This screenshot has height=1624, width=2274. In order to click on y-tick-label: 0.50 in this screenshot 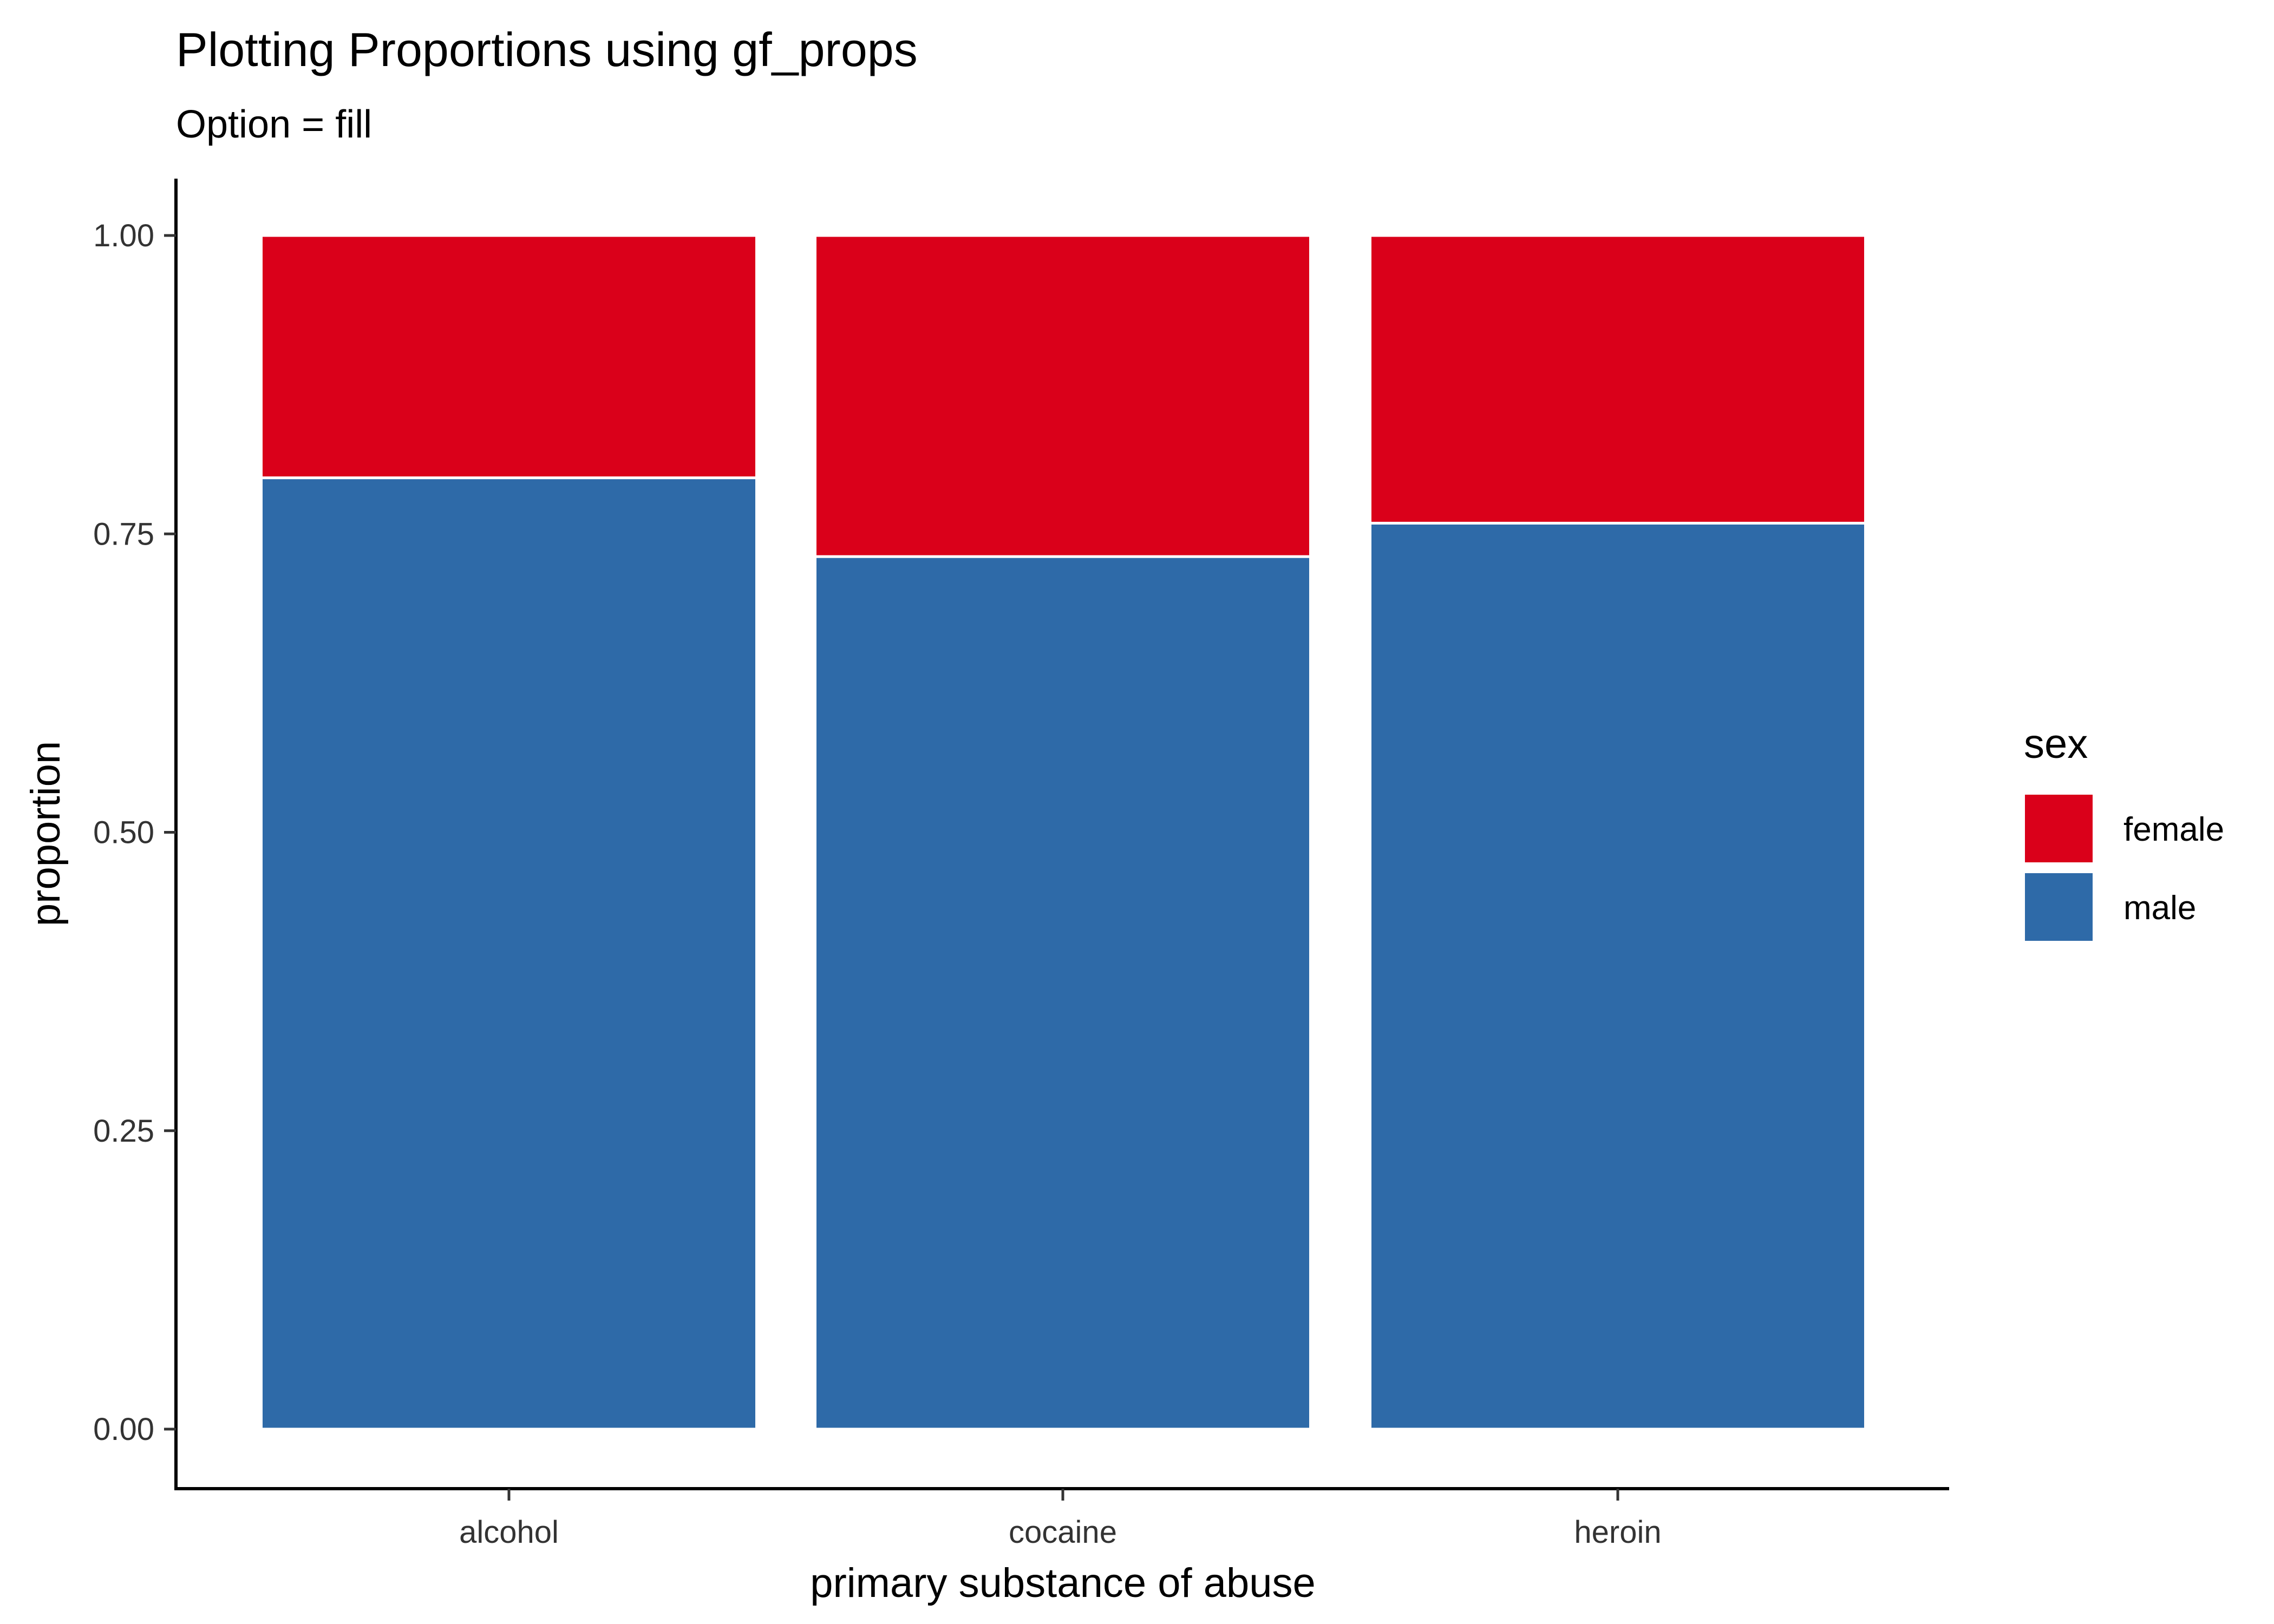, I will do `click(124, 832)`.